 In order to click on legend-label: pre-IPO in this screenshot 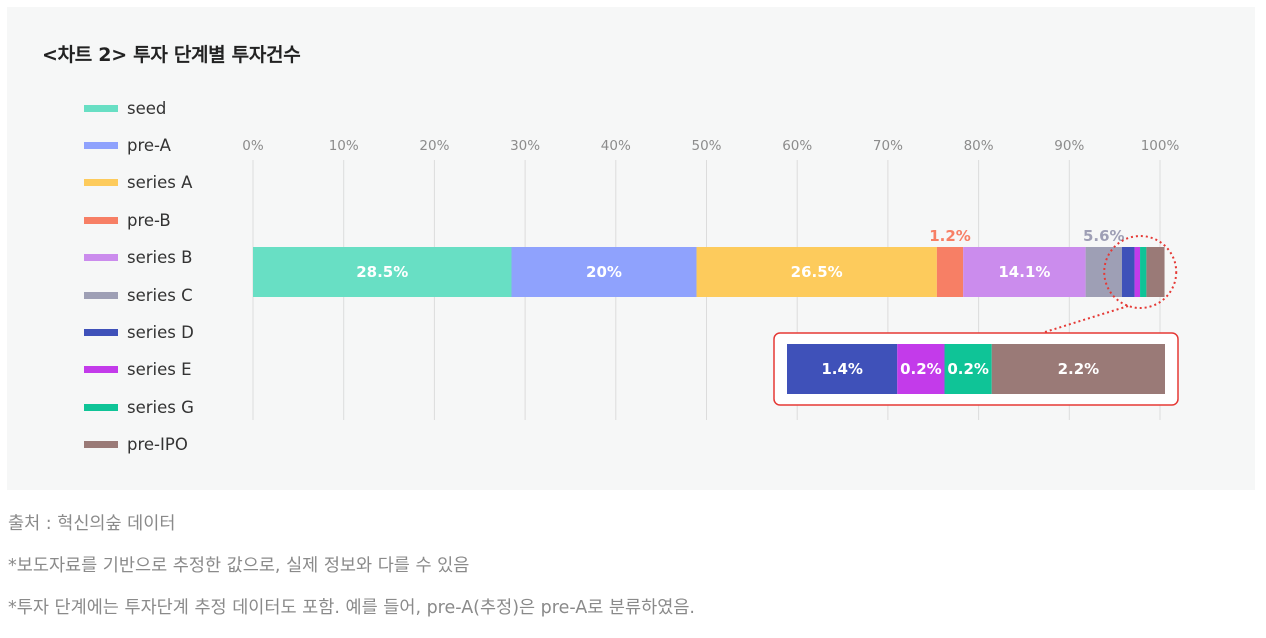, I will do `click(157, 445)`.